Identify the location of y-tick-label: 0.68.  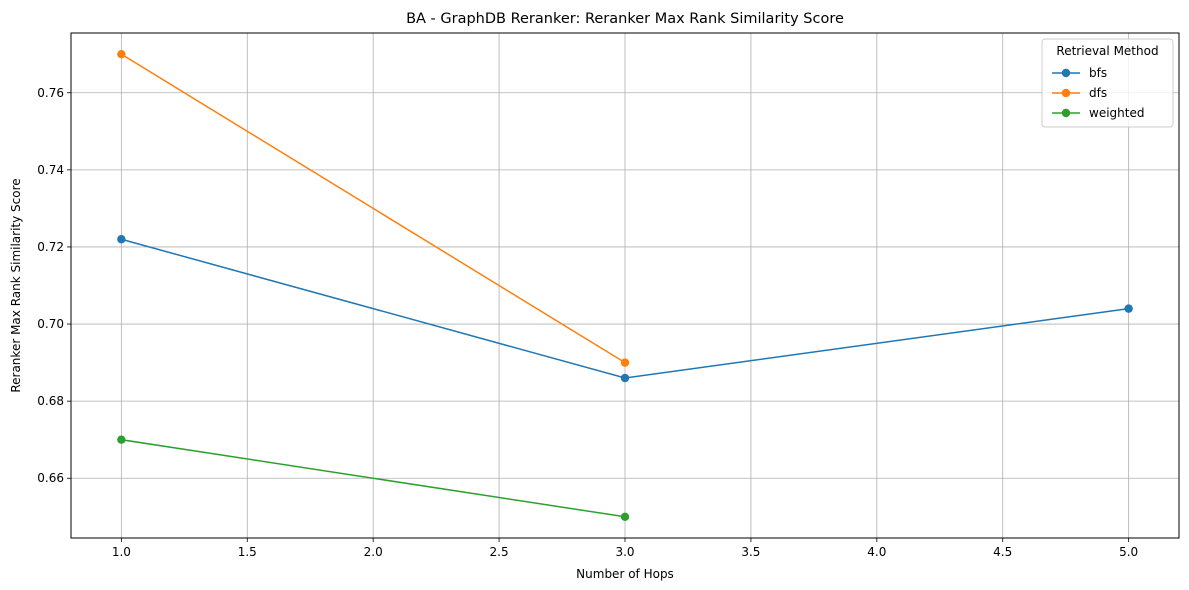
(50, 401).